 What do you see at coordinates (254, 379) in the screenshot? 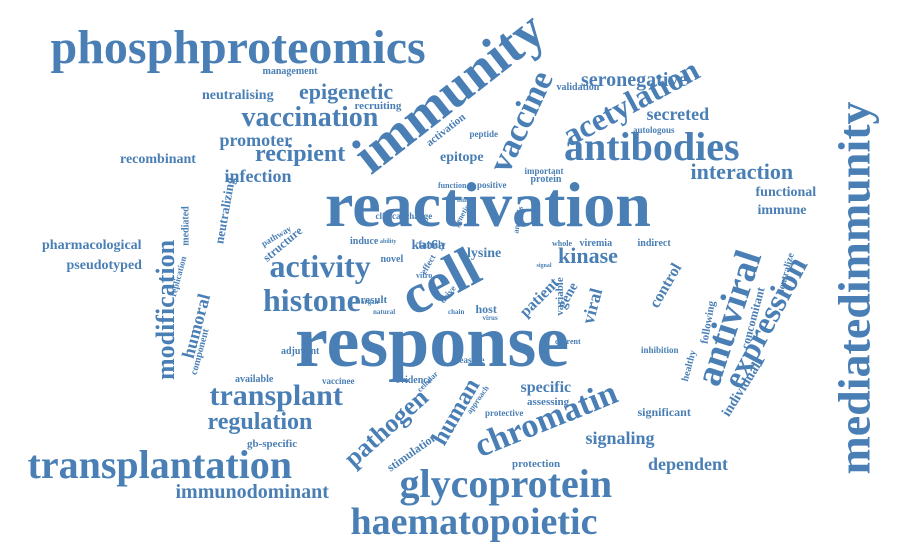
I see `cloud-word: available` at bounding box center [254, 379].